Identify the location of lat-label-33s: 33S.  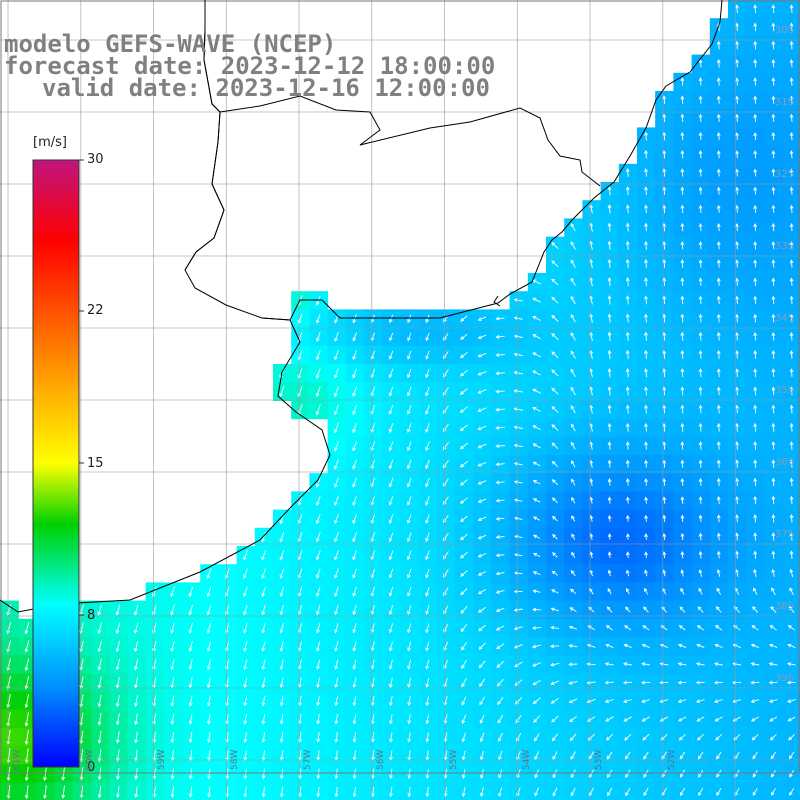
(784, 246).